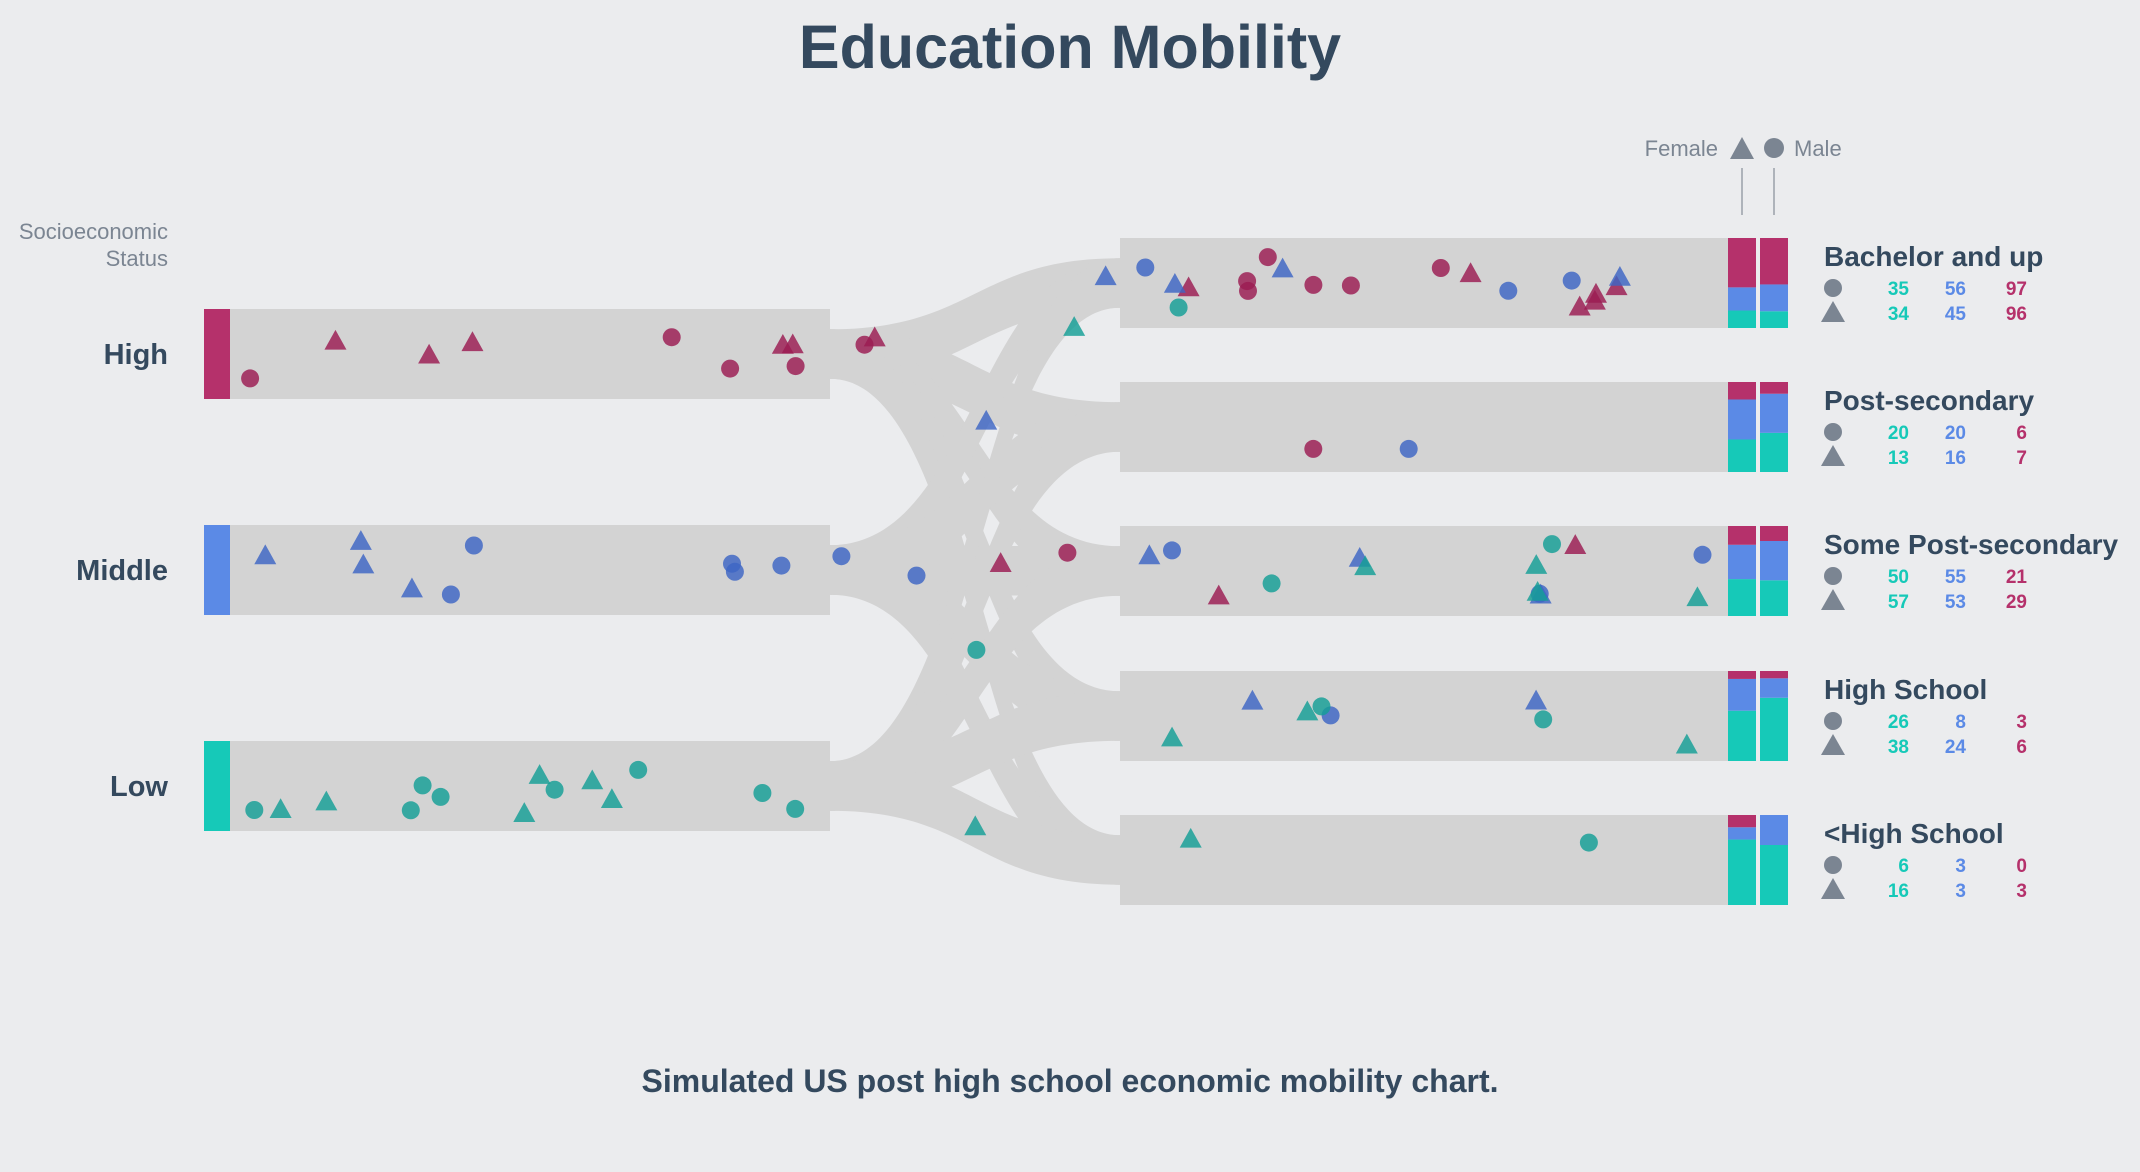 The width and height of the screenshot is (2140, 1172). What do you see at coordinates (1742, 299) in the screenshot?
I see `stack-female-middle-bachelor-and-up` at bounding box center [1742, 299].